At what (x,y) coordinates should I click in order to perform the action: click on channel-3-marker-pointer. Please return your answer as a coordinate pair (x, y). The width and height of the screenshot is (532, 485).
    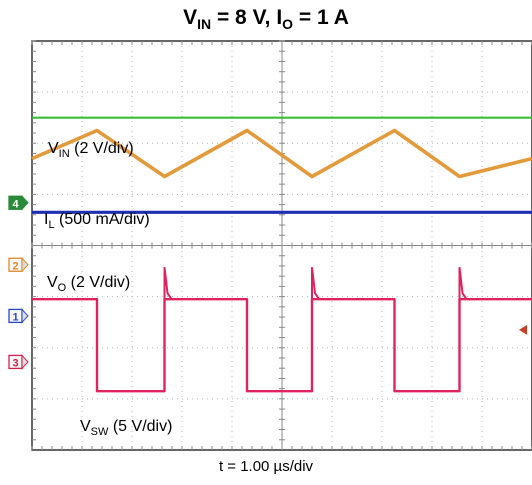
    Looking at the image, I should click on (25, 362).